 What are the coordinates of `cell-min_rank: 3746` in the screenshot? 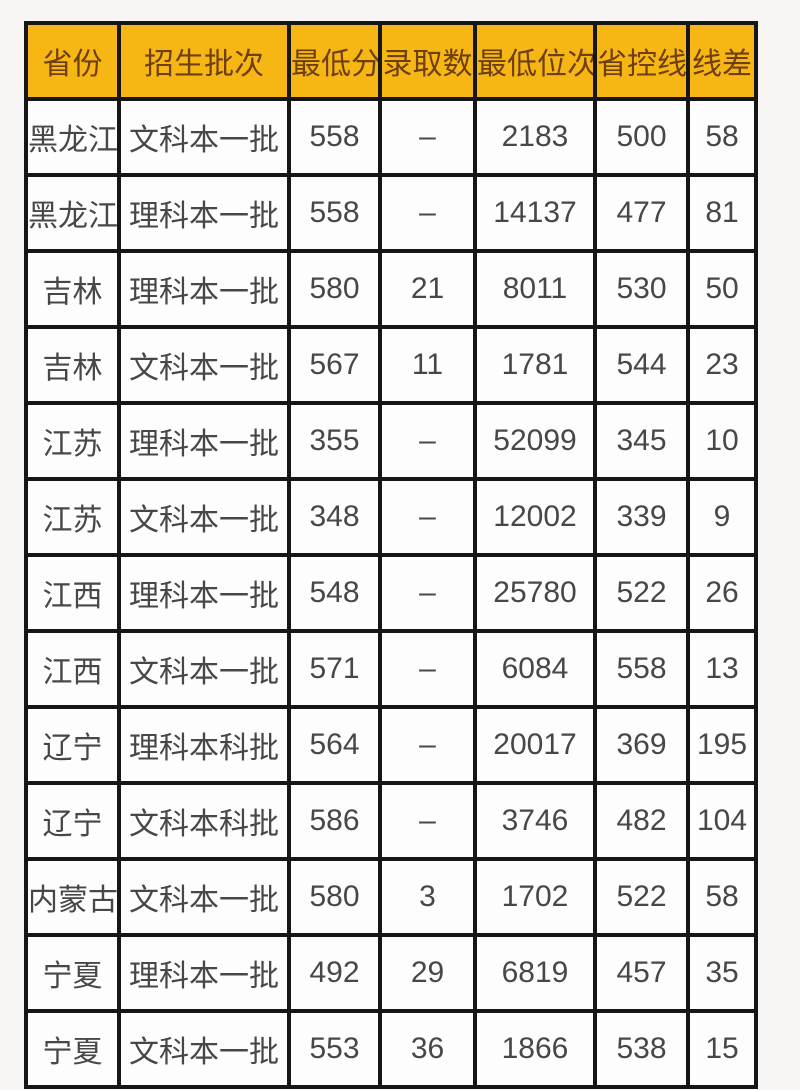 It's located at (535, 821).